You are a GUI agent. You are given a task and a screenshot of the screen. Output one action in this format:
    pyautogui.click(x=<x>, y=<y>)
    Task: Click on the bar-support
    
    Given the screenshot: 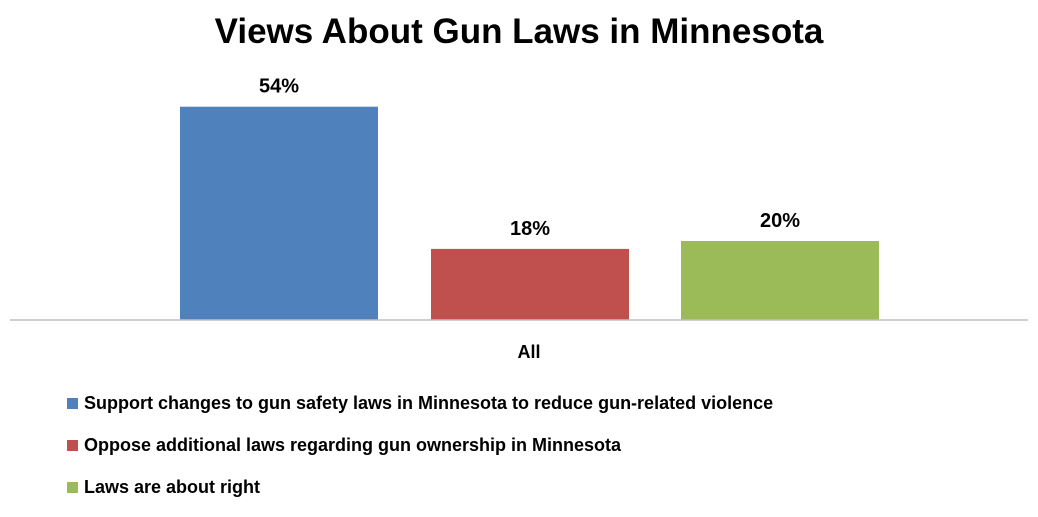 What is the action you would take?
    pyautogui.click(x=279, y=213)
    